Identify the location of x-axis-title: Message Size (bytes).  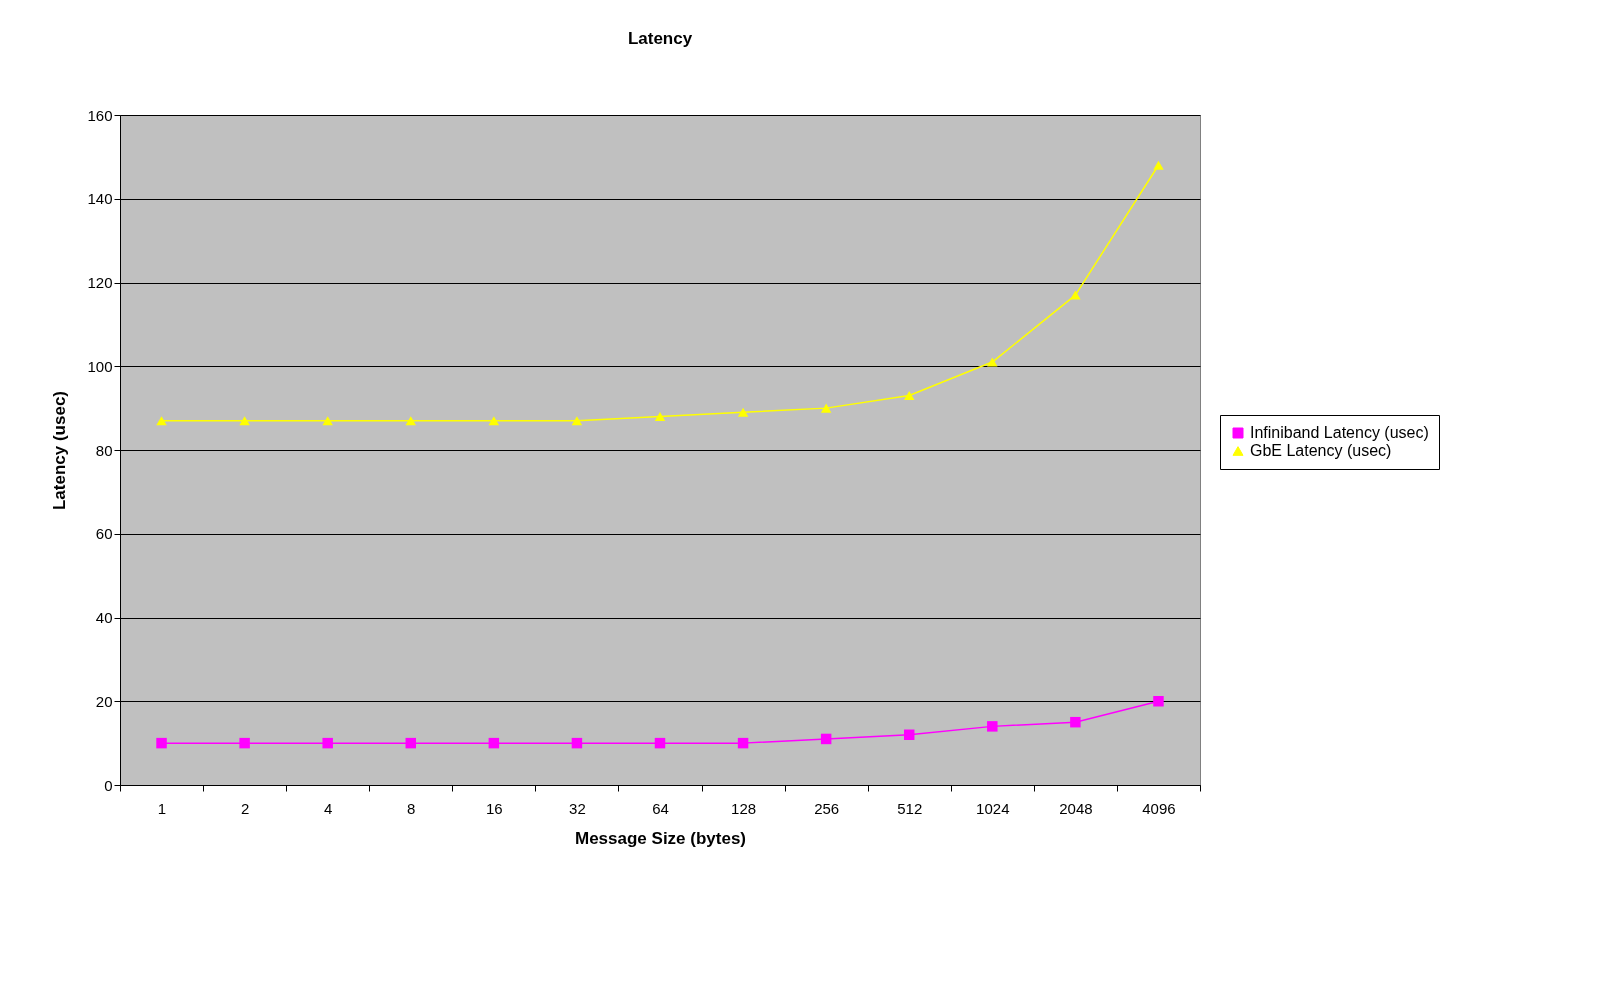
(660, 838).